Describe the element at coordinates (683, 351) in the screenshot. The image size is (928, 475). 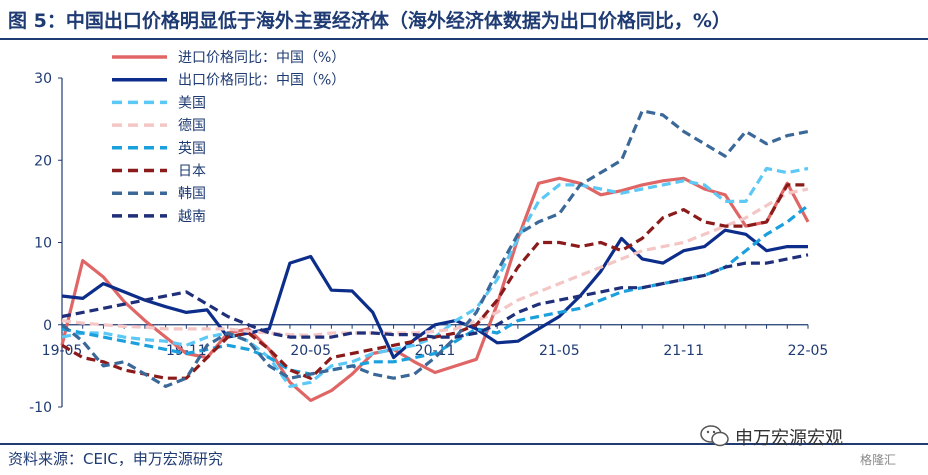
I see `x-tick-label: 21-11` at that location.